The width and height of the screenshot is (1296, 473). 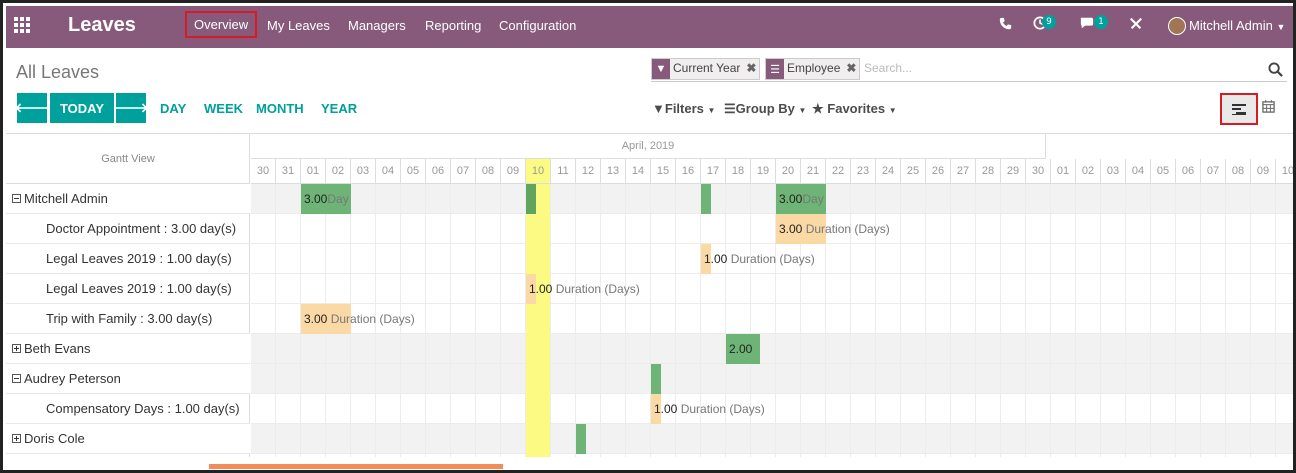 I want to click on gantt-view-switch, so click(x=1239, y=109).